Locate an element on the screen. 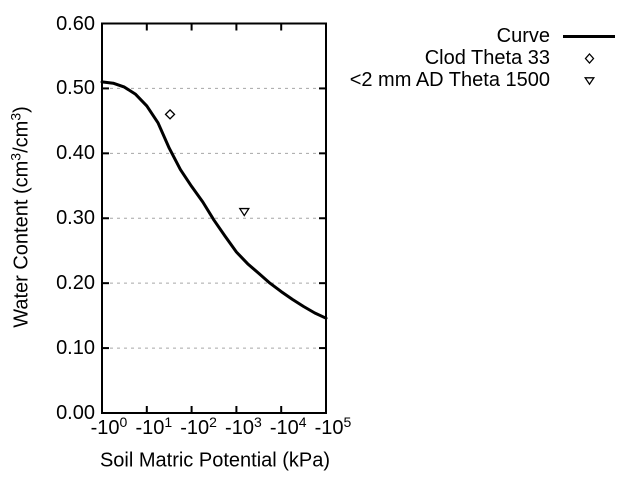 The height and width of the screenshot is (480, 640). y-tick-label: 0.60 is located at coordinates (75, 23).